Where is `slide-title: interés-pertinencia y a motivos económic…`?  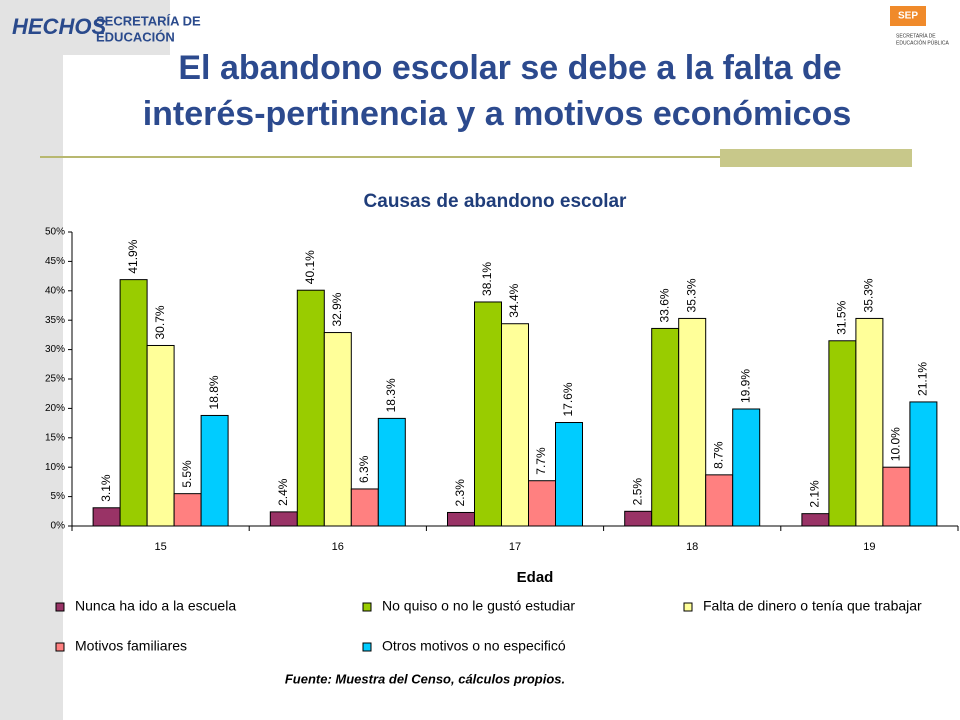
slide-title: interés-pertinencia y a motivos económic… is located at coordinates (497, 114).